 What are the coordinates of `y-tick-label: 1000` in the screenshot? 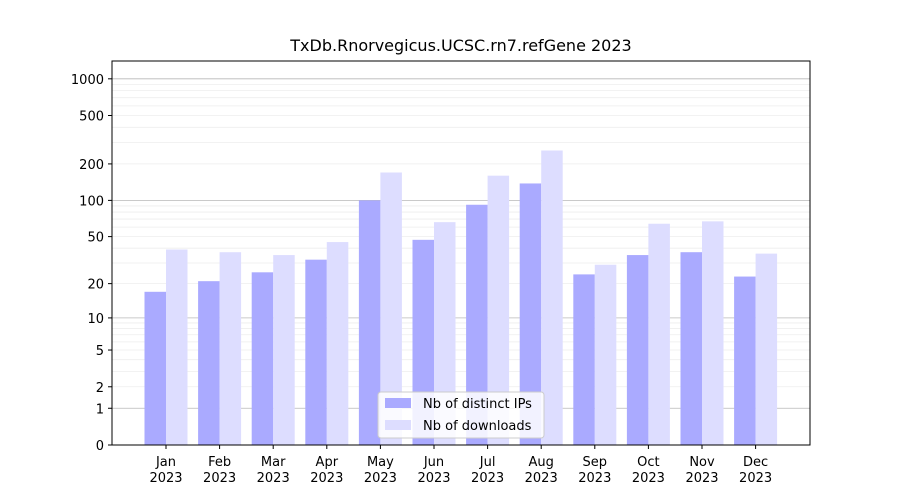 It's located at (87, 80).